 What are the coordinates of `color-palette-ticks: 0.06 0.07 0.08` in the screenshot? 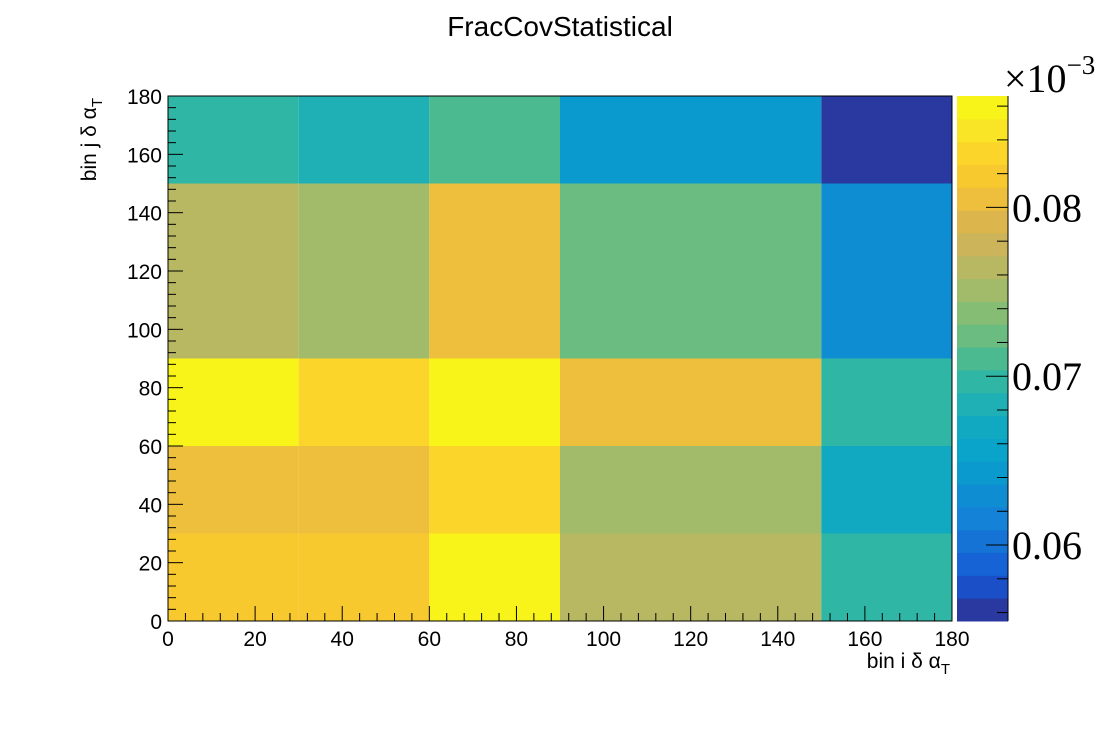 It's located at (1034, 359).